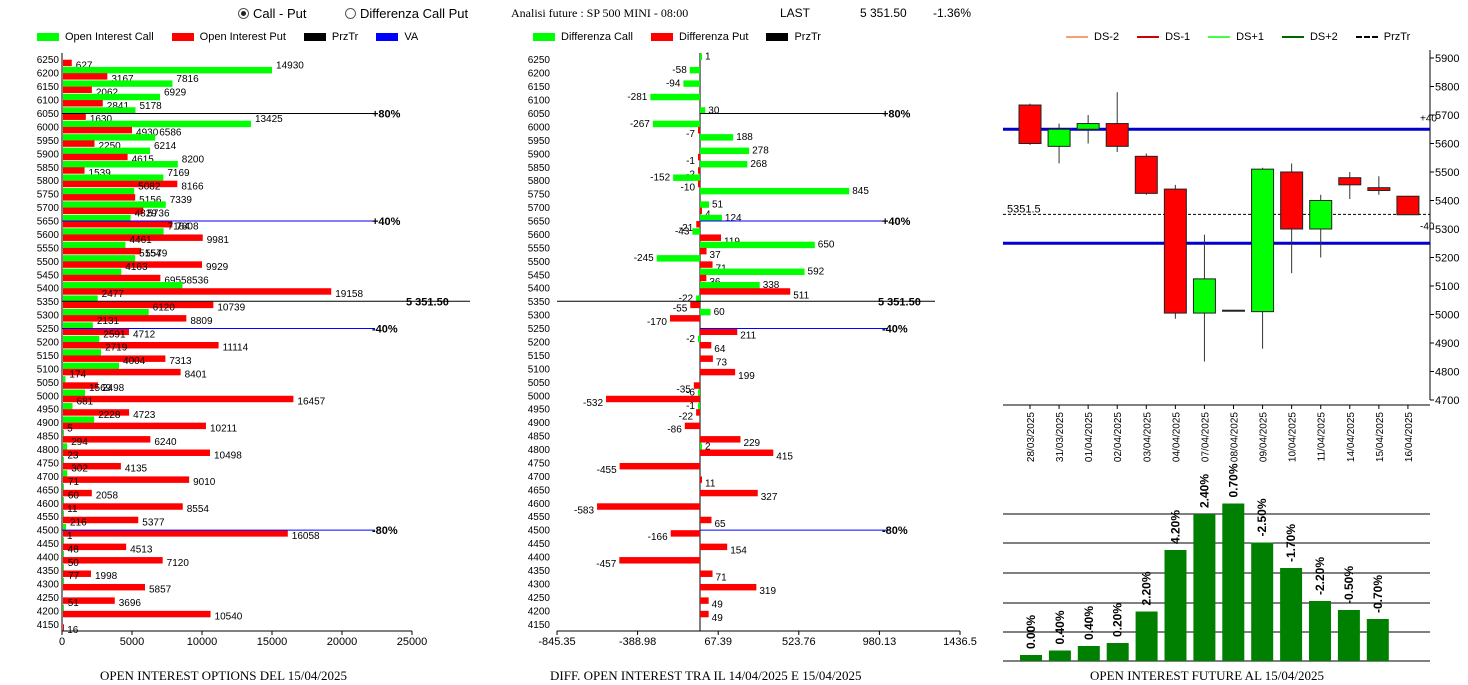  Describe the element at coordinates (118, 106) in the screenshot. I see `put-value-label: 2841` at that location.